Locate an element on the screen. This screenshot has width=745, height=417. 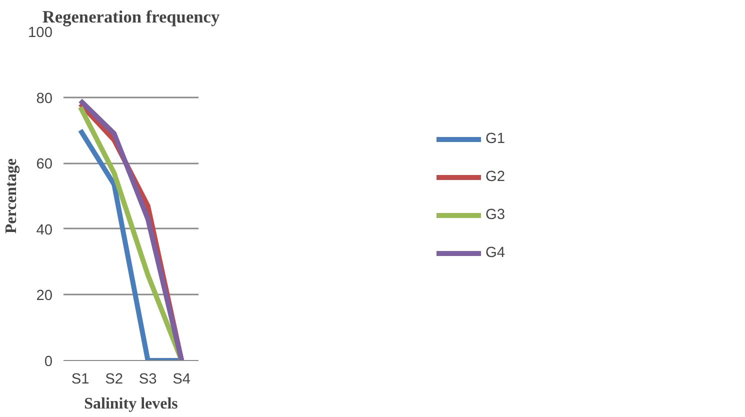
y-tick-label: 100 is located at coordinates (40, 33).